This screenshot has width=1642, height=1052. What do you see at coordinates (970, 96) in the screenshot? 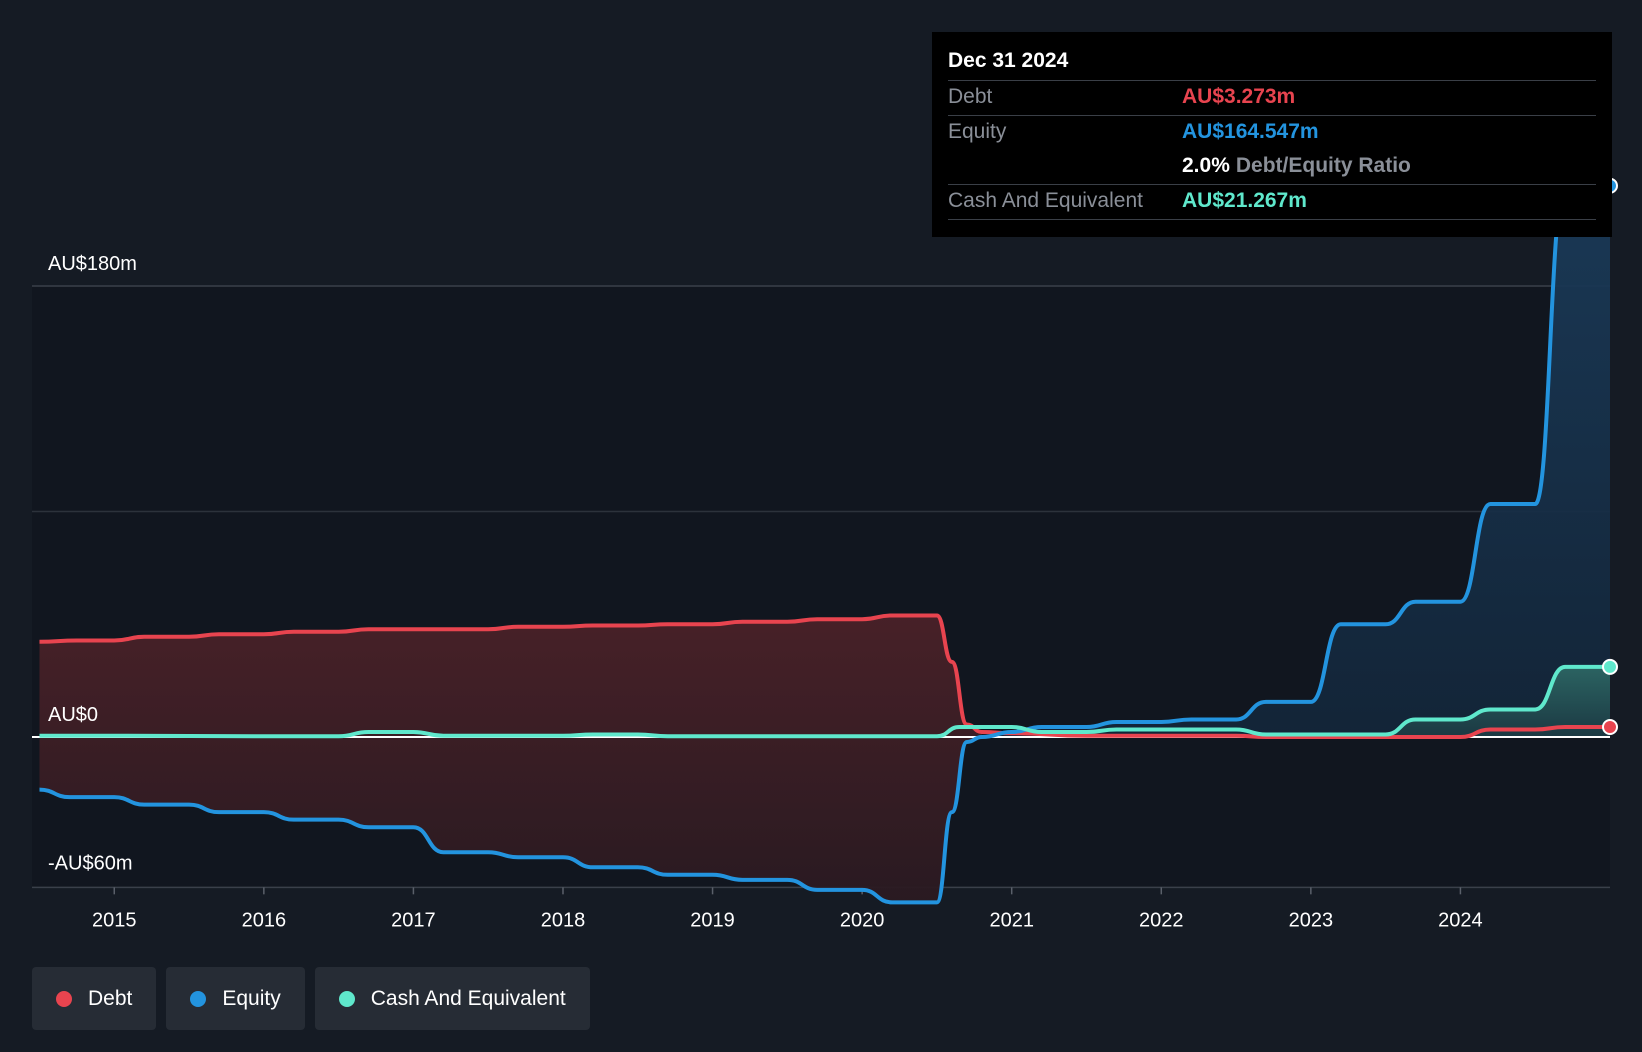
I see `tooltip-debt-label: Debt` at bounding box center [970, 96].